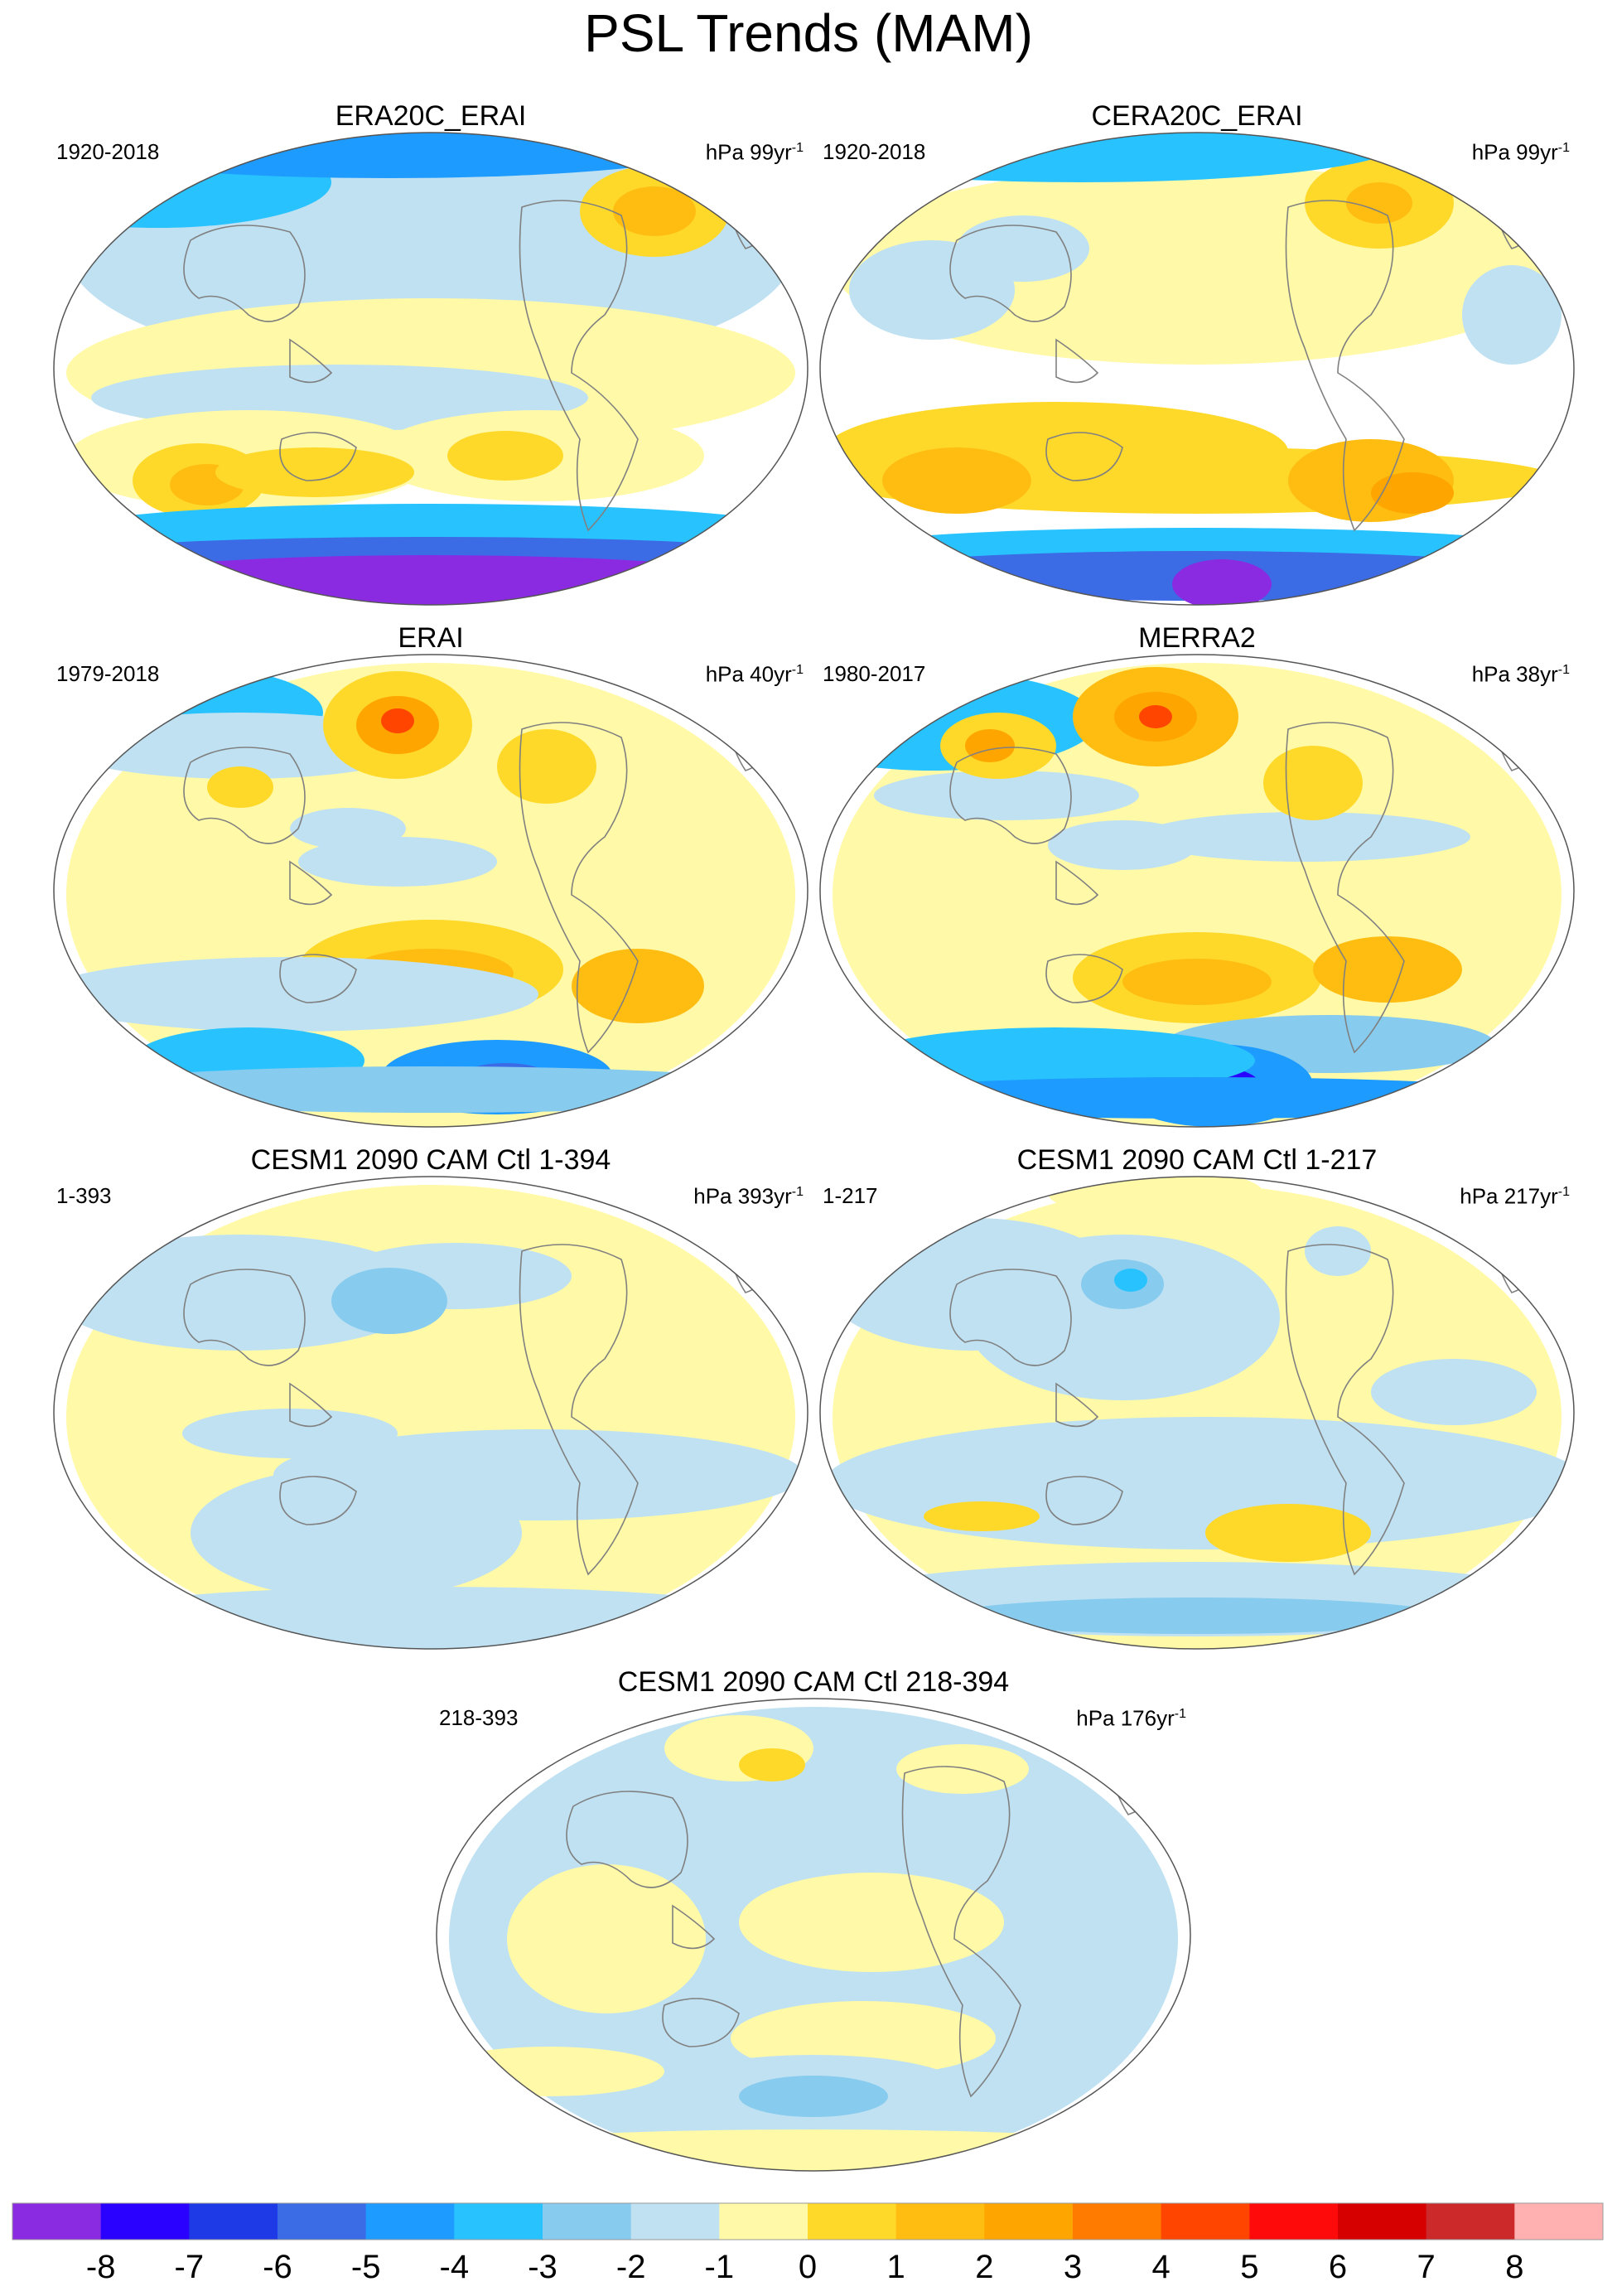  Describe the element at coordinates (430, 1160) in the screenshot. I see `panel-title: CESM1 2090 CAM Ctl 1-394` at that location.